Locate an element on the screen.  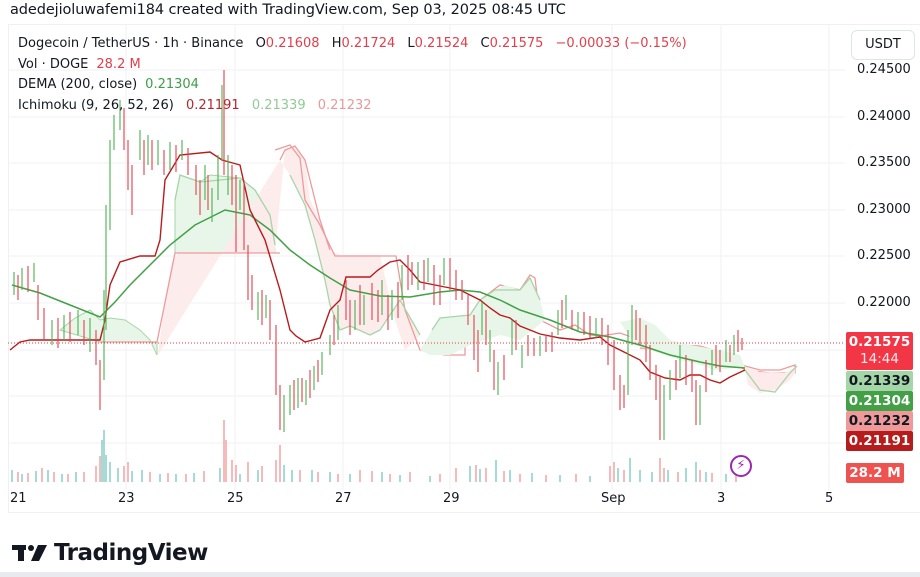
y-tick: 0.23000 is located at coordinates (884, 209).